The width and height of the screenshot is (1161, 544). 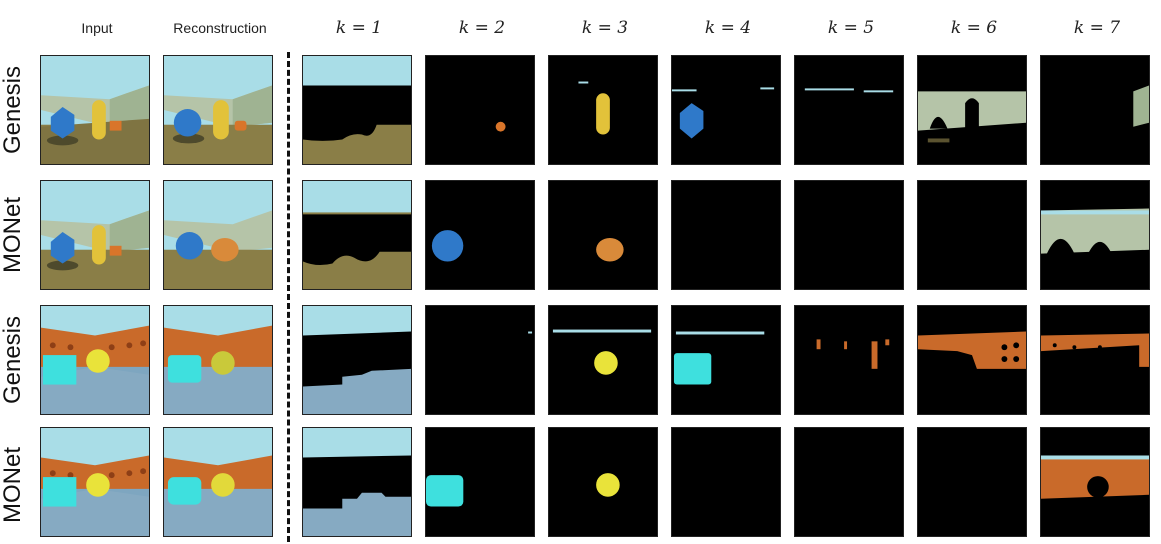 What do you see at coordinates (603, 360) in the screenshot?
I see `row3-k3-mask` at bounding box center [603, 360].